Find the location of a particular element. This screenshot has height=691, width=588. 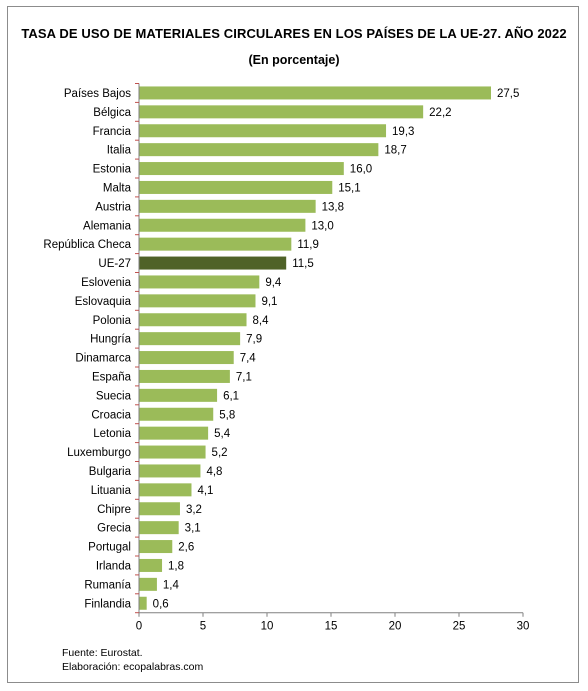

category-label: Hungría is located at coordinates (111, 340).